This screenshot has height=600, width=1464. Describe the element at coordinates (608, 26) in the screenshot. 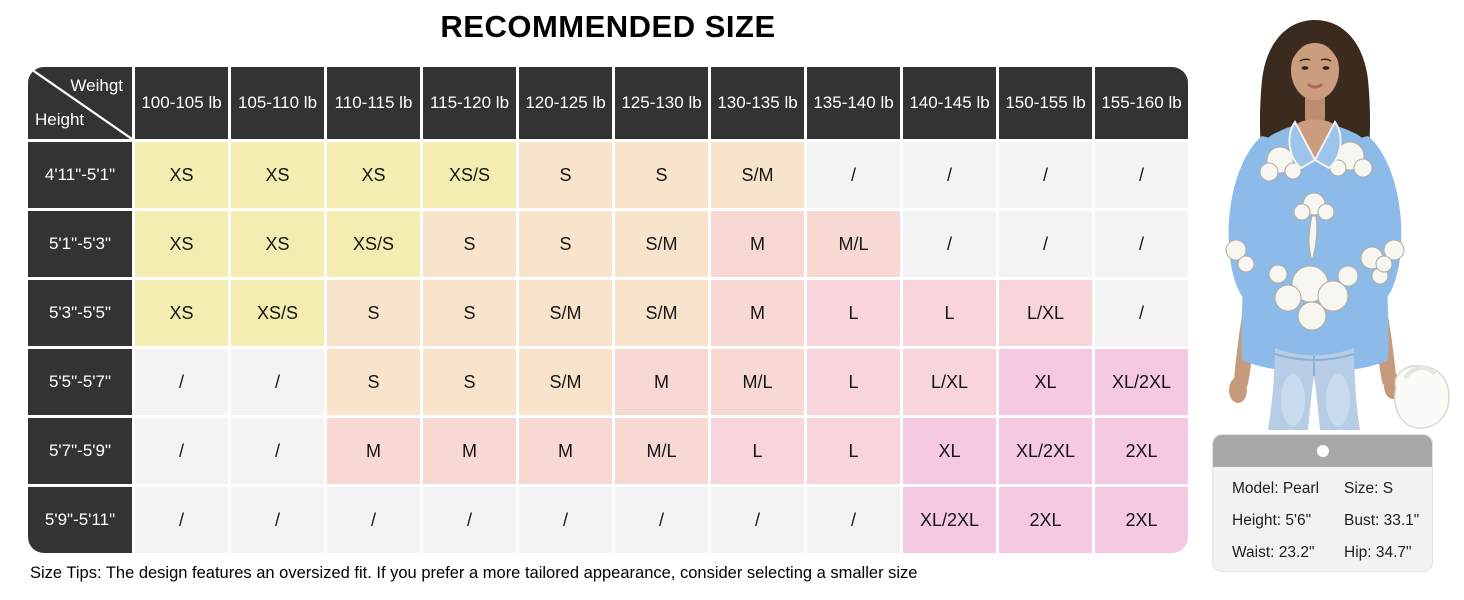

I see `page-title: RECOMMENDED SIZE` at that location.